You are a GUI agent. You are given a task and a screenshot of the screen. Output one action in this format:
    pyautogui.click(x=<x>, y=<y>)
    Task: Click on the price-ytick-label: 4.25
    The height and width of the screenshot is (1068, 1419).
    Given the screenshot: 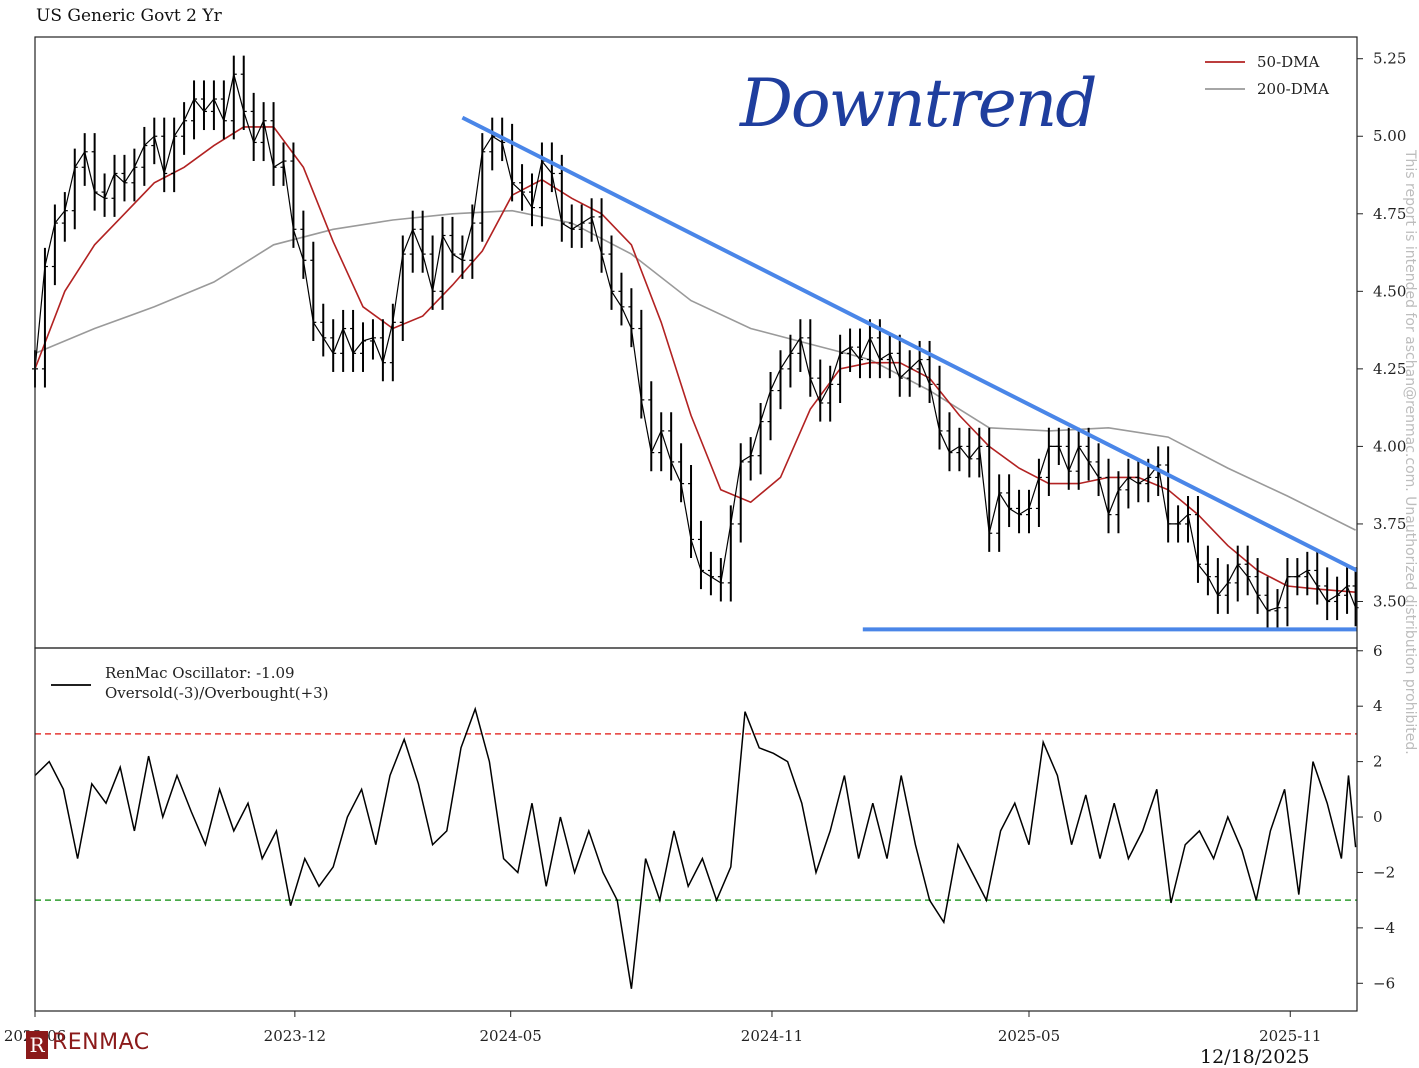 What is the action you would take?
    pyautogui.click(x=1389, y=369)
    